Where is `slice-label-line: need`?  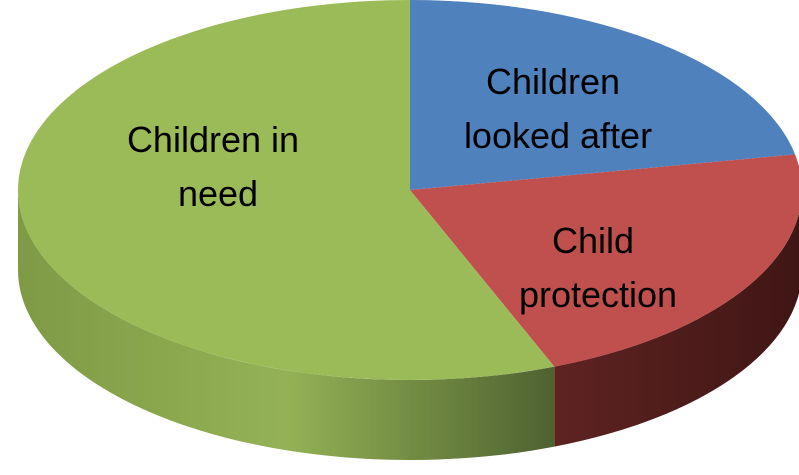
slice-label-line: need is located at coordinates (218, 193).